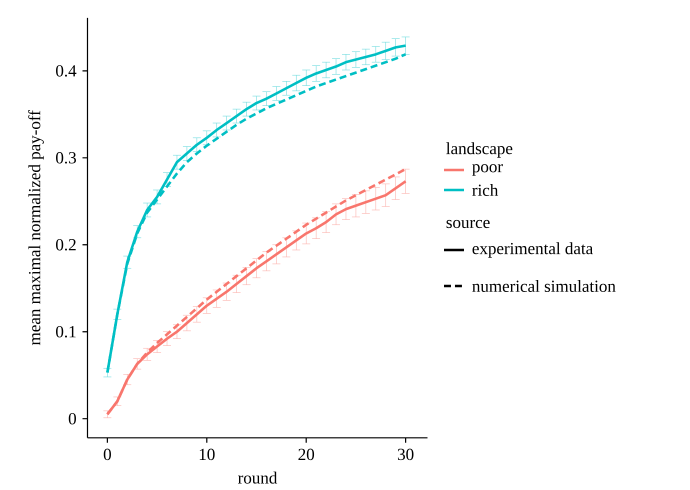 This screenshot has width=690, height=490. I want to click on x-tick-label: 30, so click(406, 454).